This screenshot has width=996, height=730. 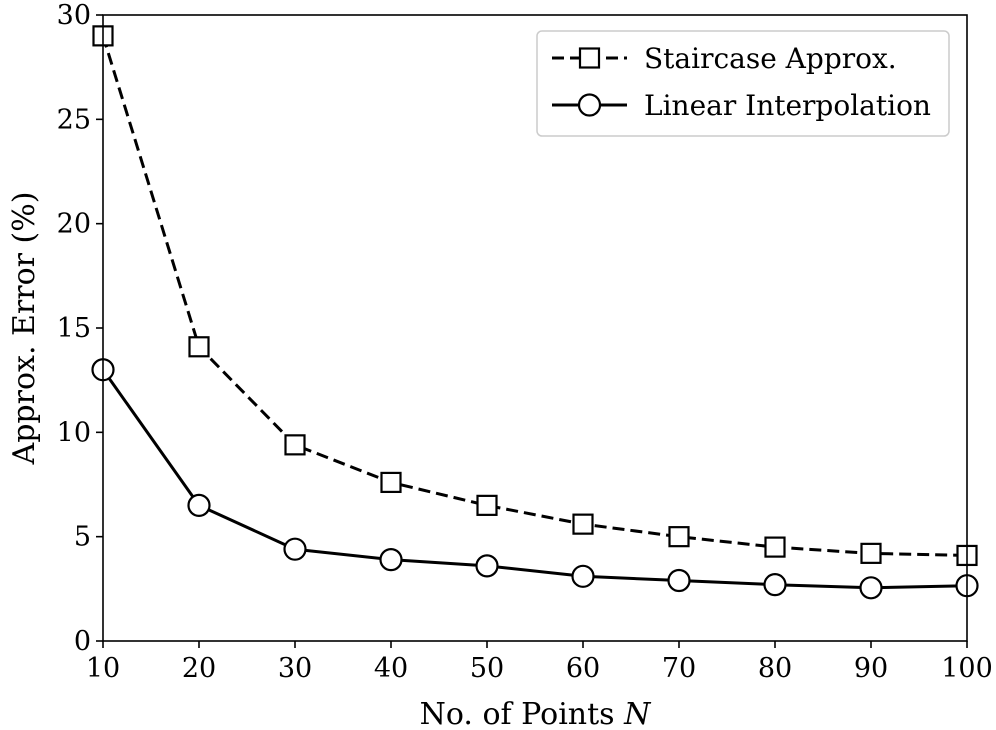 What do you see at coordinates (589, 105) in the screenshot?
I see `legend-marker-circle` at bounding box center [589, 105].